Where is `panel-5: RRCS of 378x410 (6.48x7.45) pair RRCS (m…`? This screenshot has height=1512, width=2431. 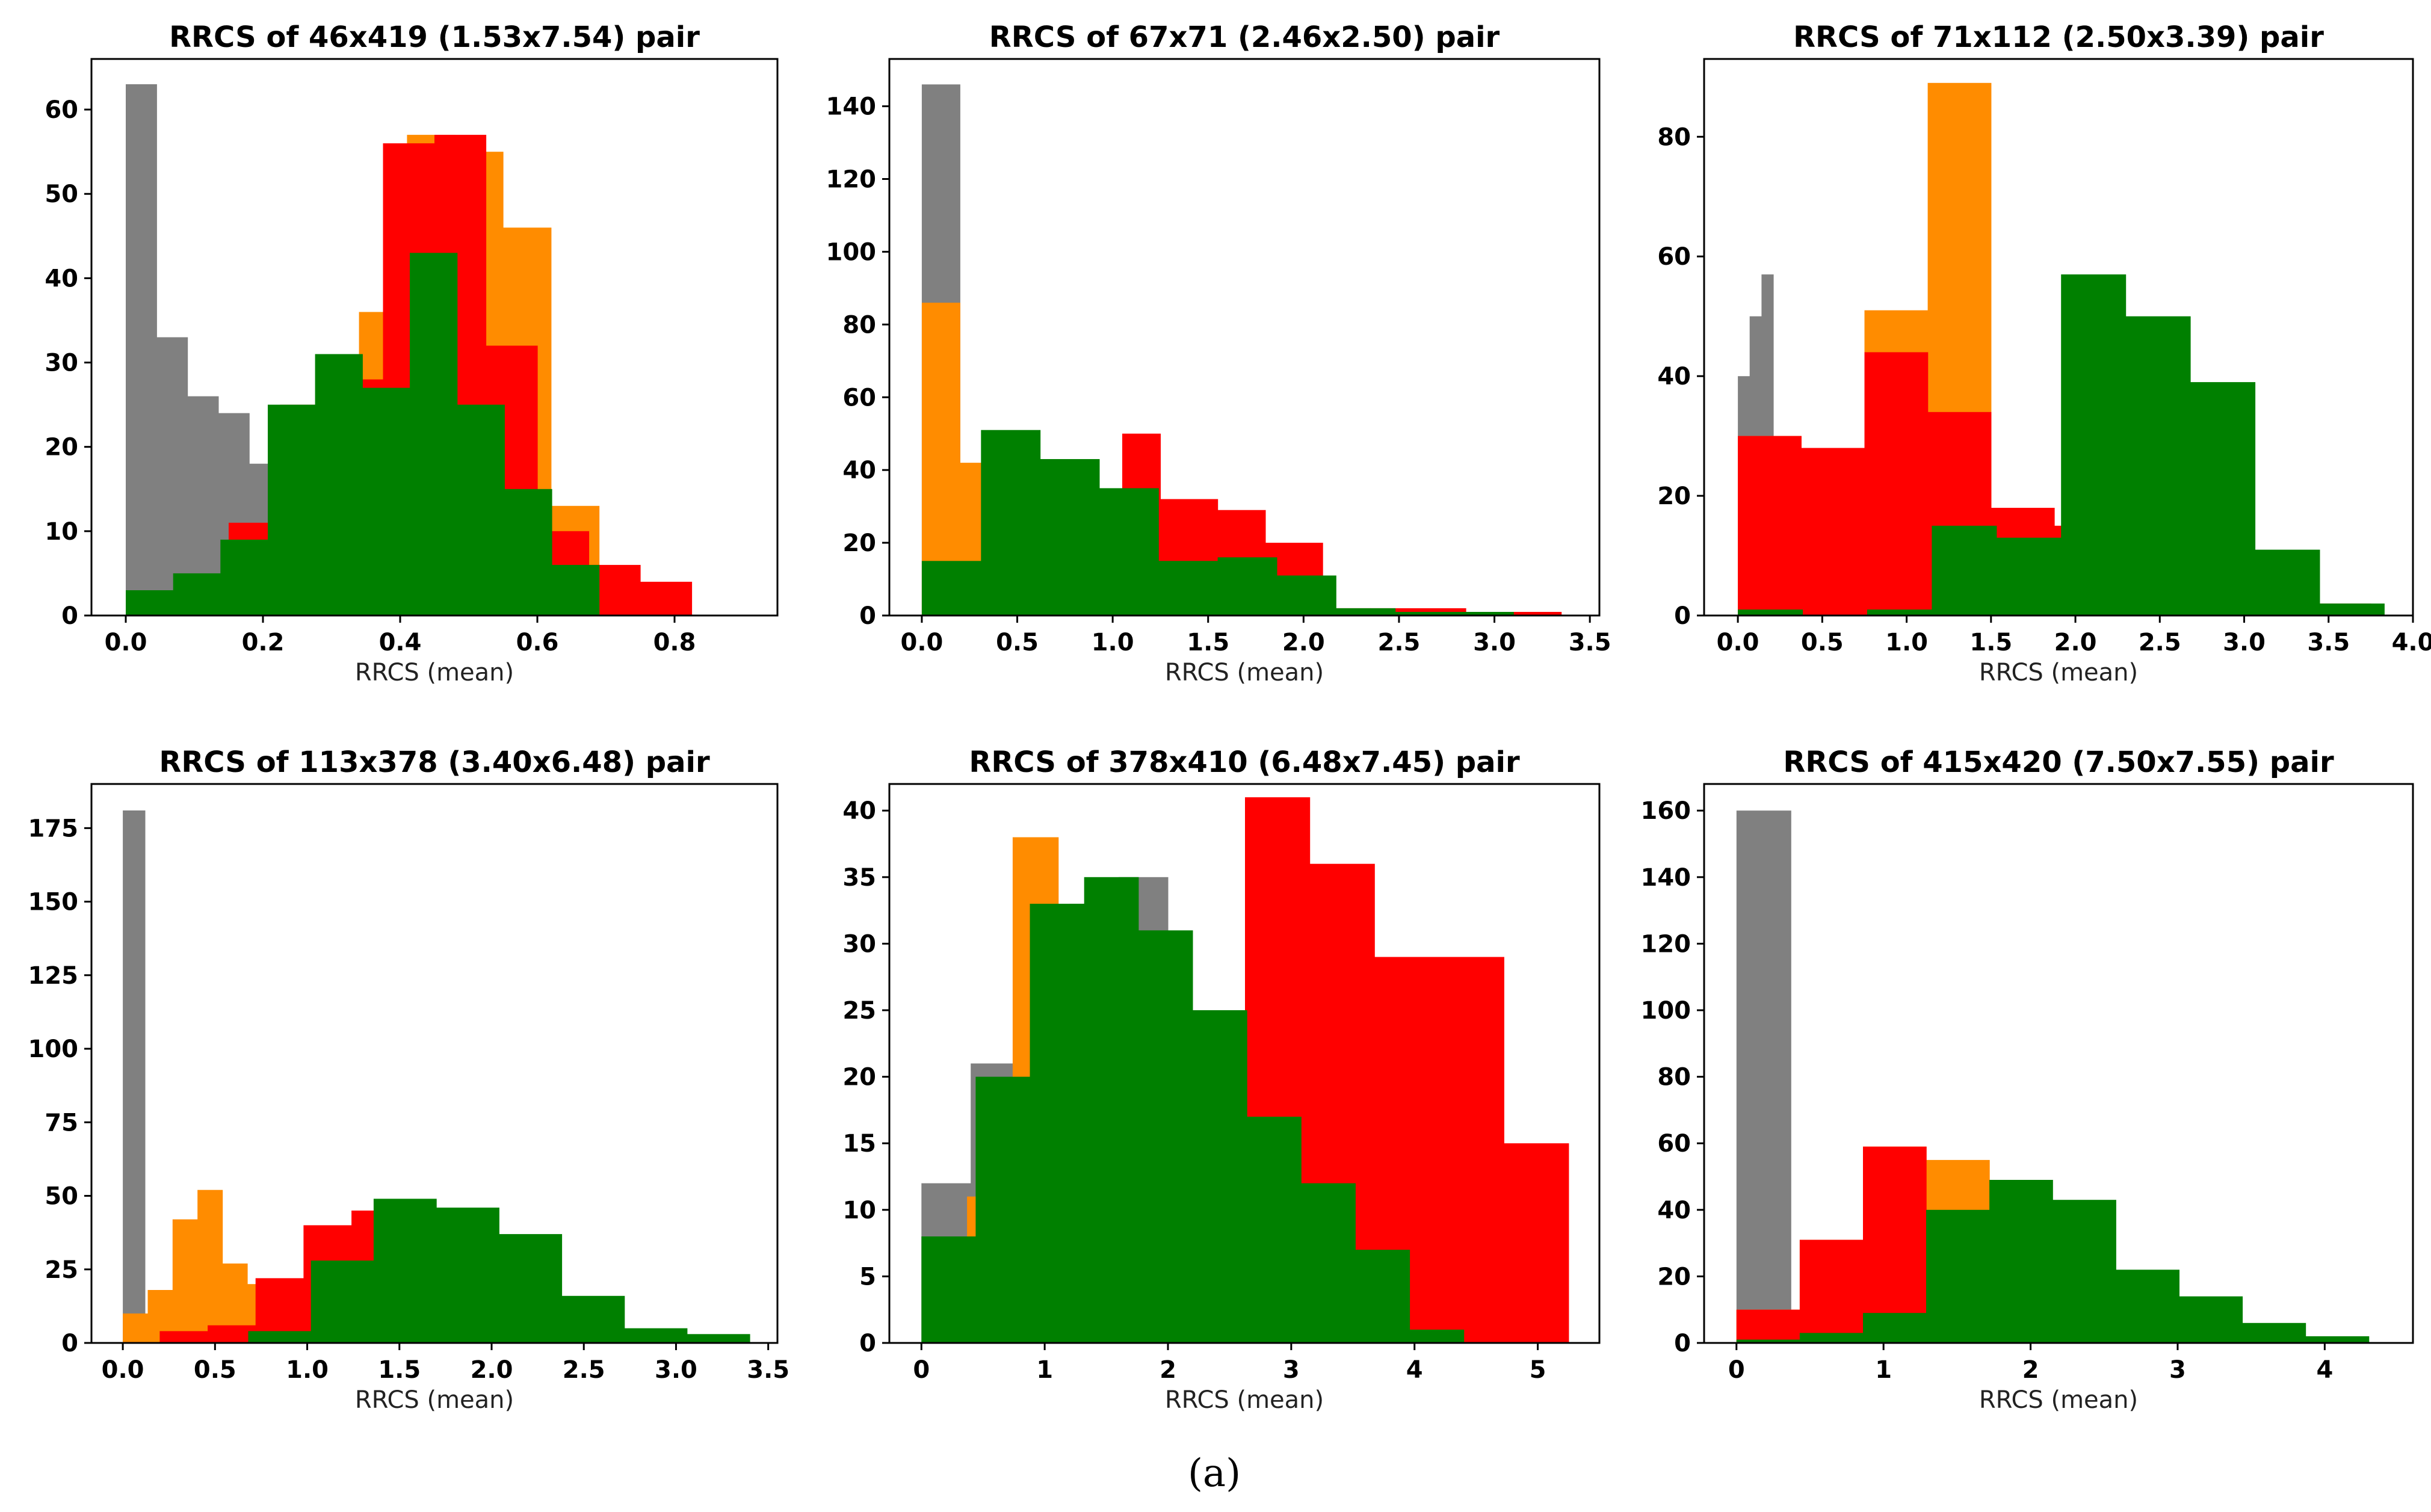
panel-5: RRCS of 378x410 (6.48x7.45) pair RRCS (m… is located at coordinates (1221, 1079).